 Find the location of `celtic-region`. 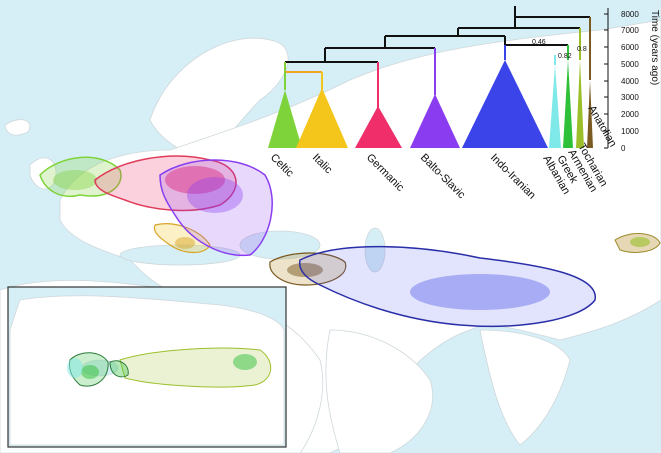

celtic-region is located at coordinates (80, 176).